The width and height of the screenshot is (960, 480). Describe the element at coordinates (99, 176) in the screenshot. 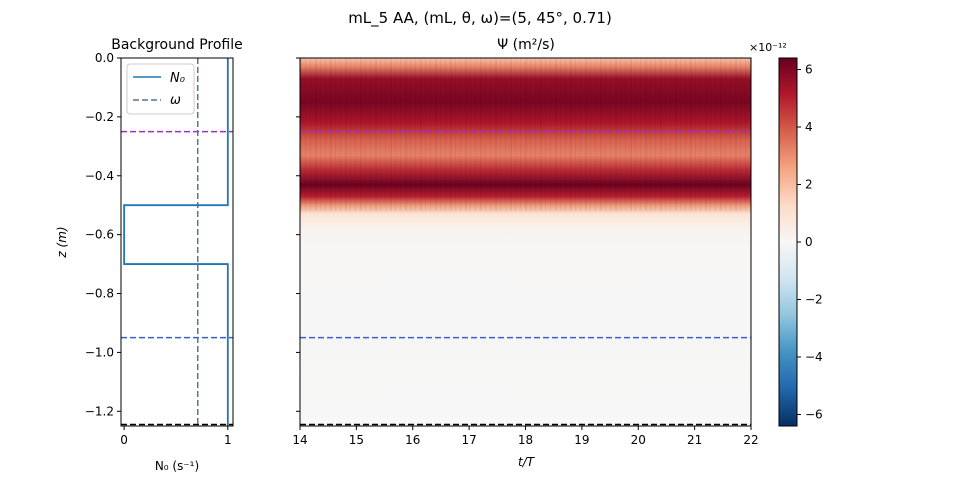

I see `left-y-tick-label: −0.4` at that location.